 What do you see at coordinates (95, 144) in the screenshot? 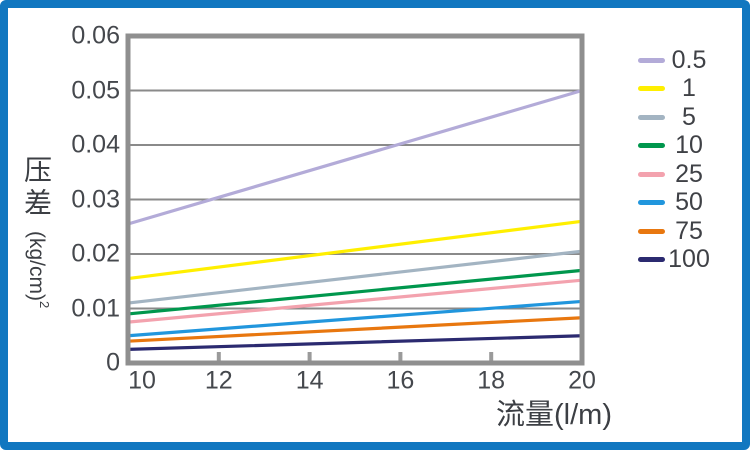
I see `y-tick-label-0.04: 0.04` at bounding box center [95, 144].